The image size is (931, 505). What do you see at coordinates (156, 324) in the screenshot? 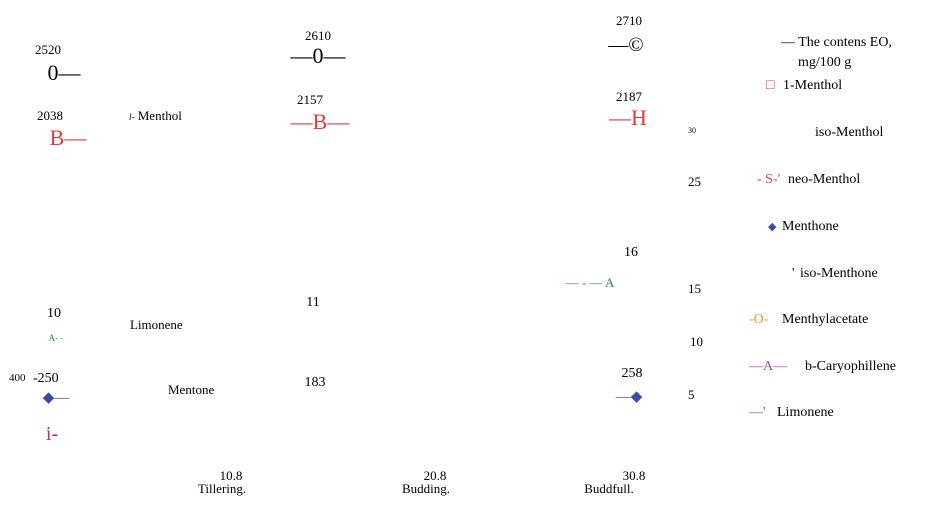
I see `series-label-limonene: Limonene` at bounding box center [156, 324].